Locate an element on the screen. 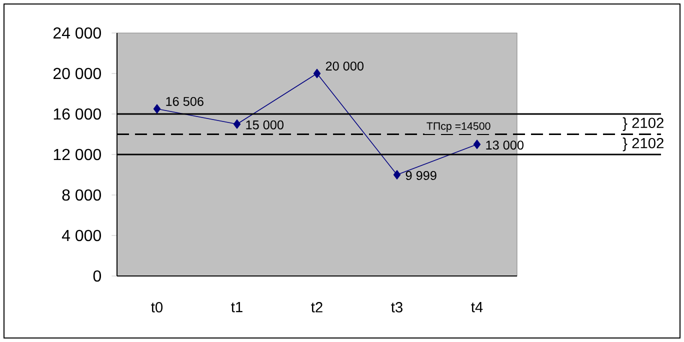 The image size is (684, 342). y-tick-label: 8 000 is located at coordinates (81, 195).